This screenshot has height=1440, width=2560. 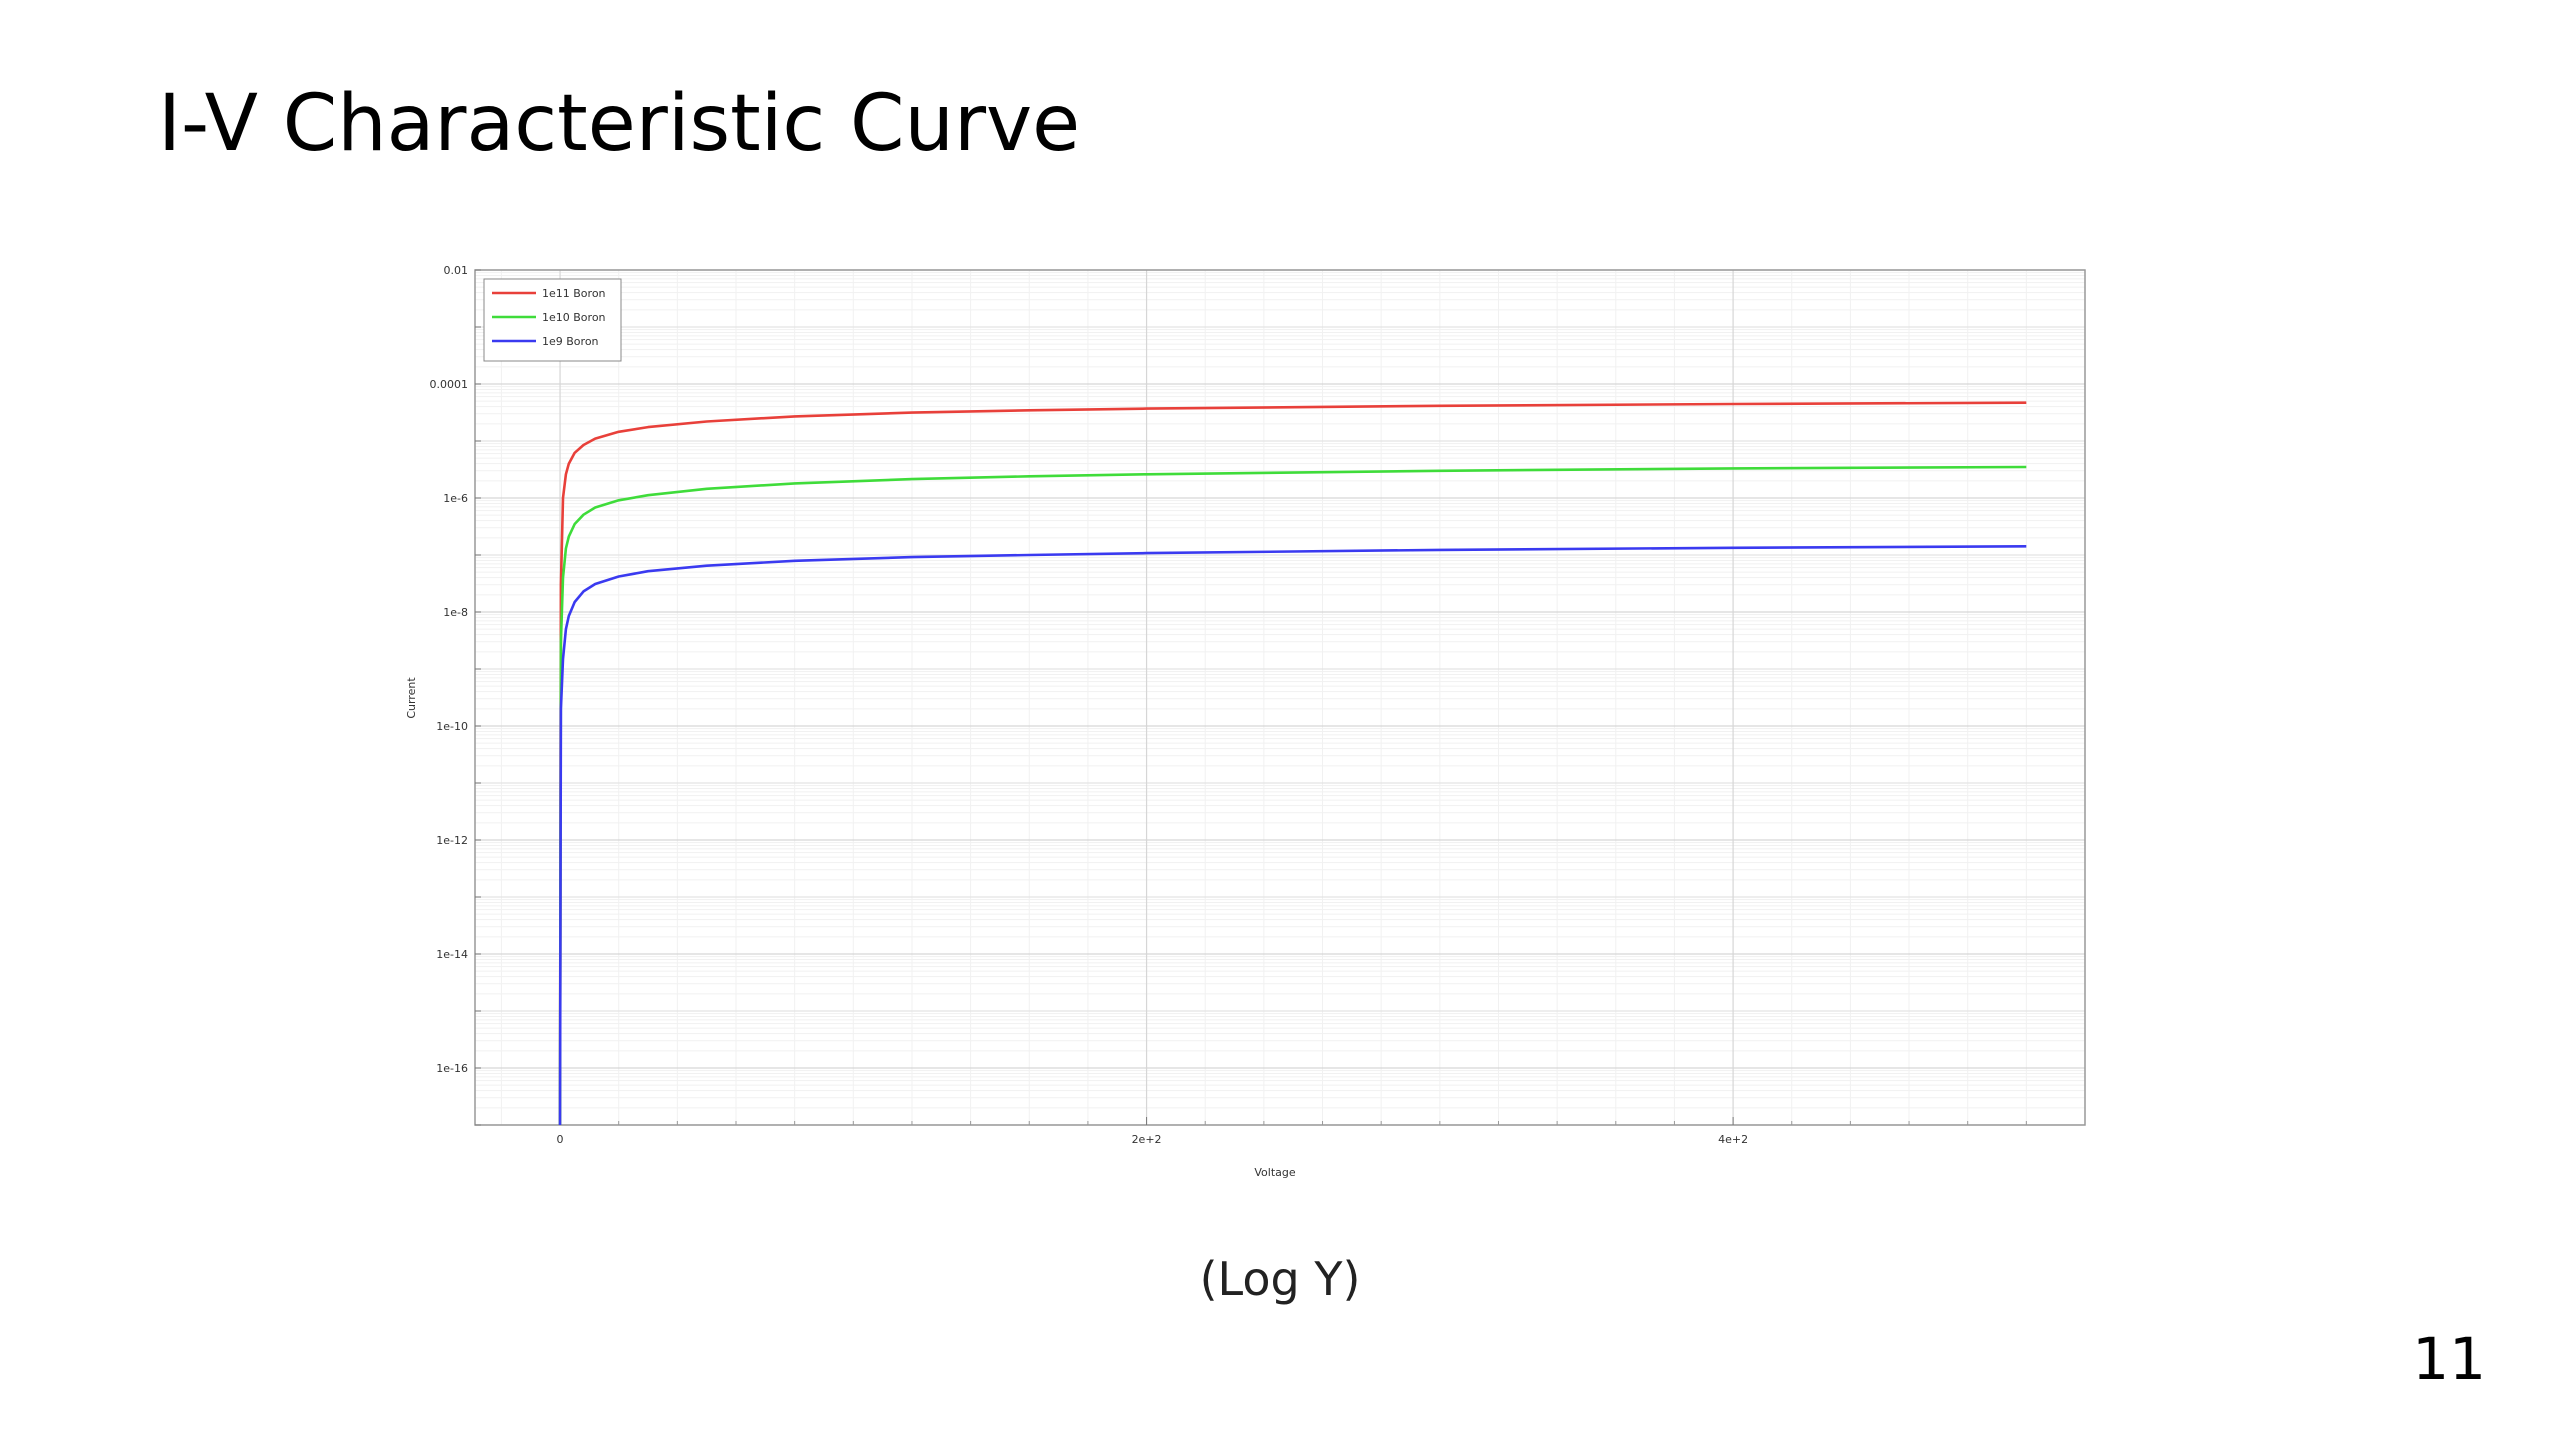 What do you see at coordinates (452, 840) in the screenshot?
I see `y-tick-label: 1e-12` at bounding box center [452, 840].